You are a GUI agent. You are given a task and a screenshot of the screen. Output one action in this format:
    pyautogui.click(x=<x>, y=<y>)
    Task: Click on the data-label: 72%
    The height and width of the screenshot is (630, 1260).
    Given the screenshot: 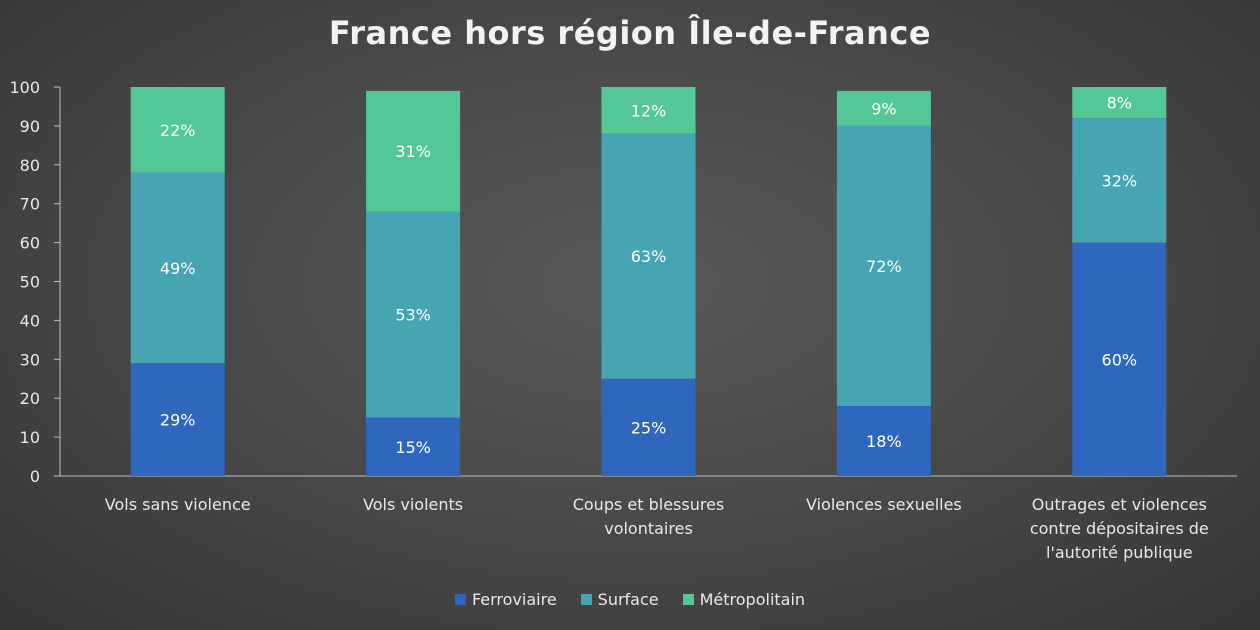 What is the action you would take?
    pyautogui.click(x=884, y=266)
    